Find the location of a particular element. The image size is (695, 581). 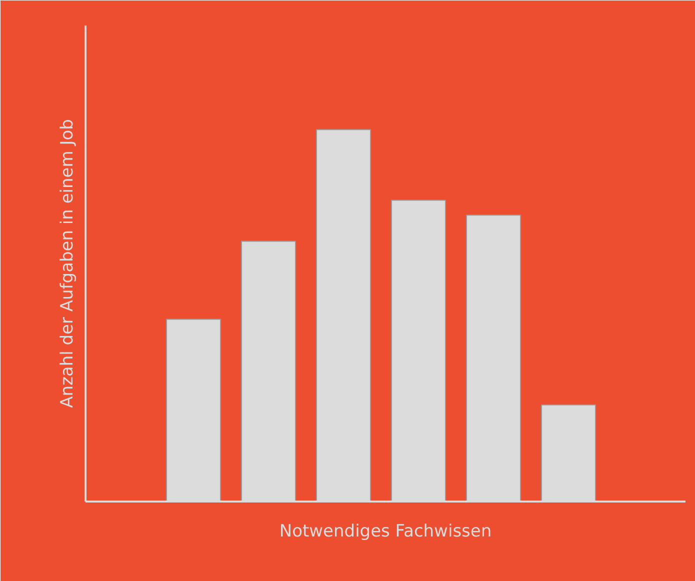

y-axis-title: Anzahl der Aufgaben in einem Job is located at coordinates (68, 263).